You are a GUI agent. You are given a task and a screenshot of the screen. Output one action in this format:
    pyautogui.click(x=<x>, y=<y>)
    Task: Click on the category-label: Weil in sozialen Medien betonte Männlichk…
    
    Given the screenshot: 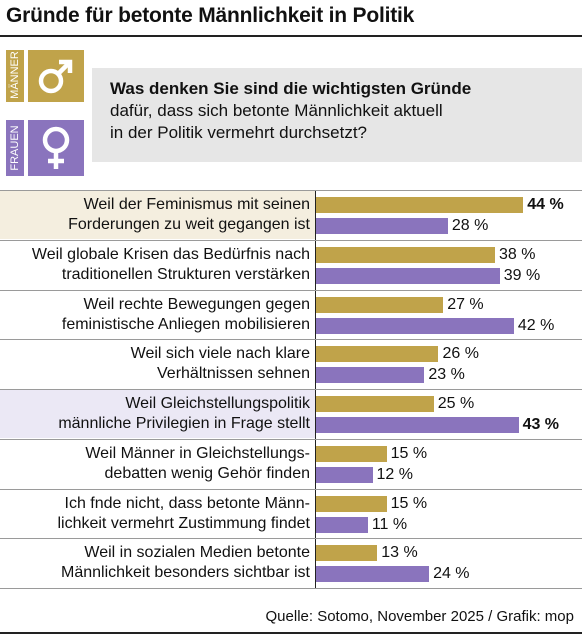 What is the action you would take?
    pyautogui.click(x=155, y=563)
    